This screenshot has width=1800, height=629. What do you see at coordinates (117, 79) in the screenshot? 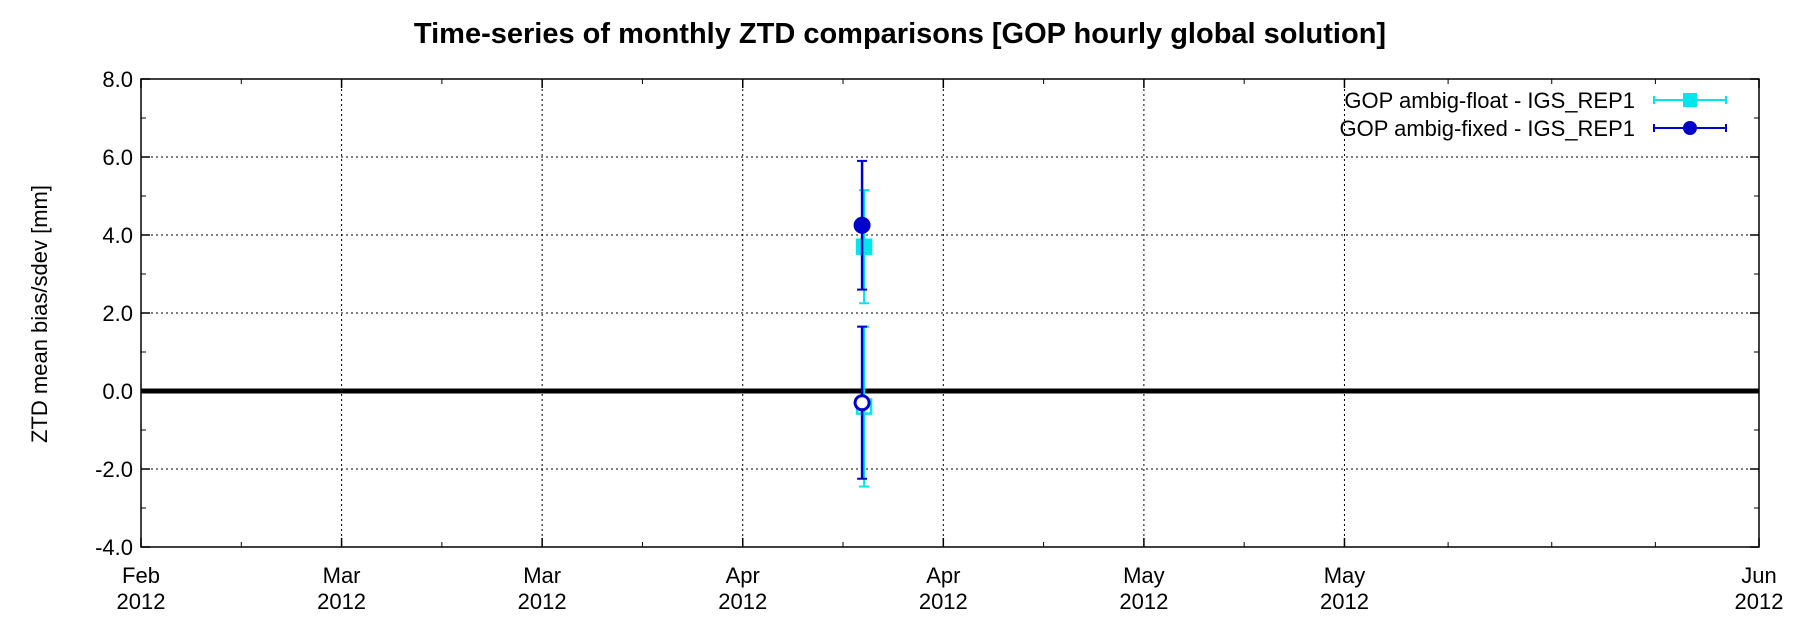
I see `y-tick-label: 8.0` at bounding box center [117, 79].